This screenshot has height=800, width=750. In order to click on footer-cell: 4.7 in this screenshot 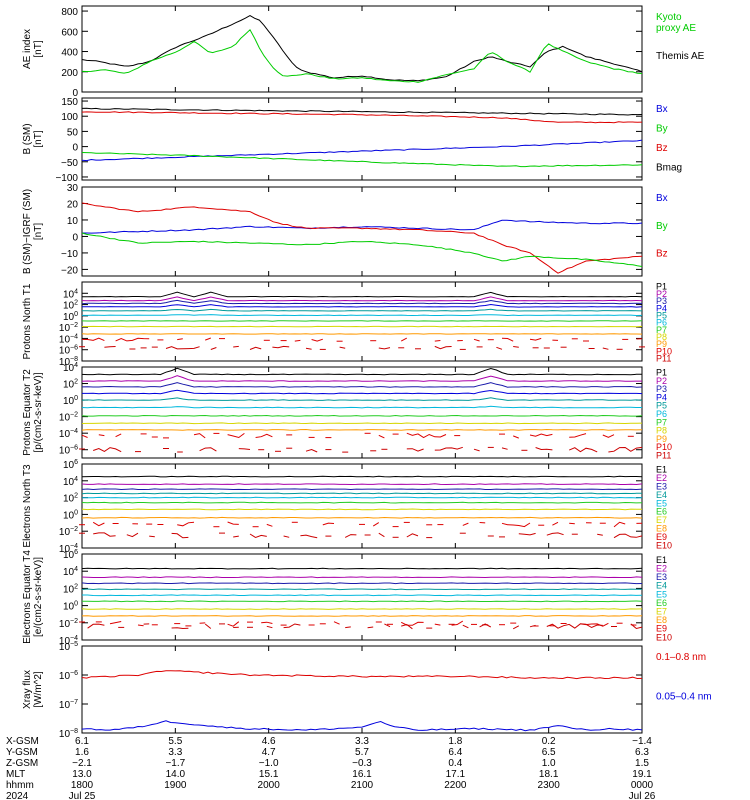, I will do `click(269, 752)`.